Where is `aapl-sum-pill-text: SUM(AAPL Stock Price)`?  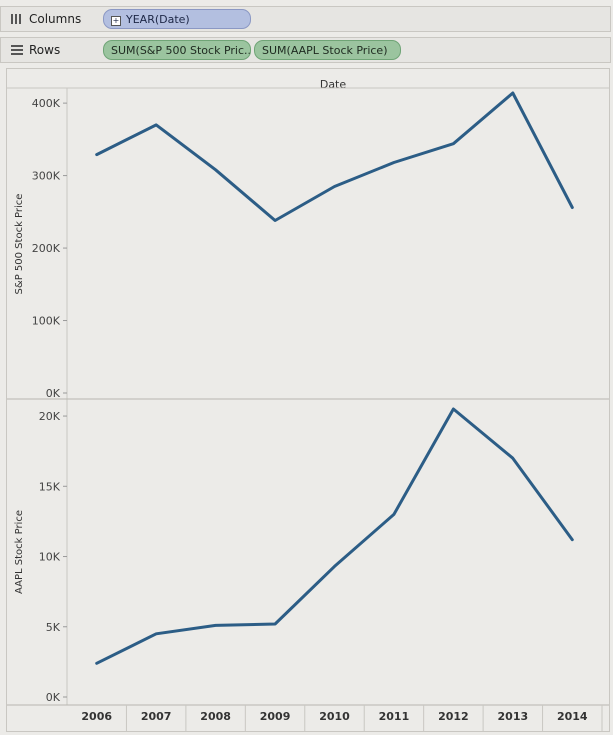 aapl-sum-pill-text: SUM(AAPL Stock Price) is located at coordinates (325, 50).